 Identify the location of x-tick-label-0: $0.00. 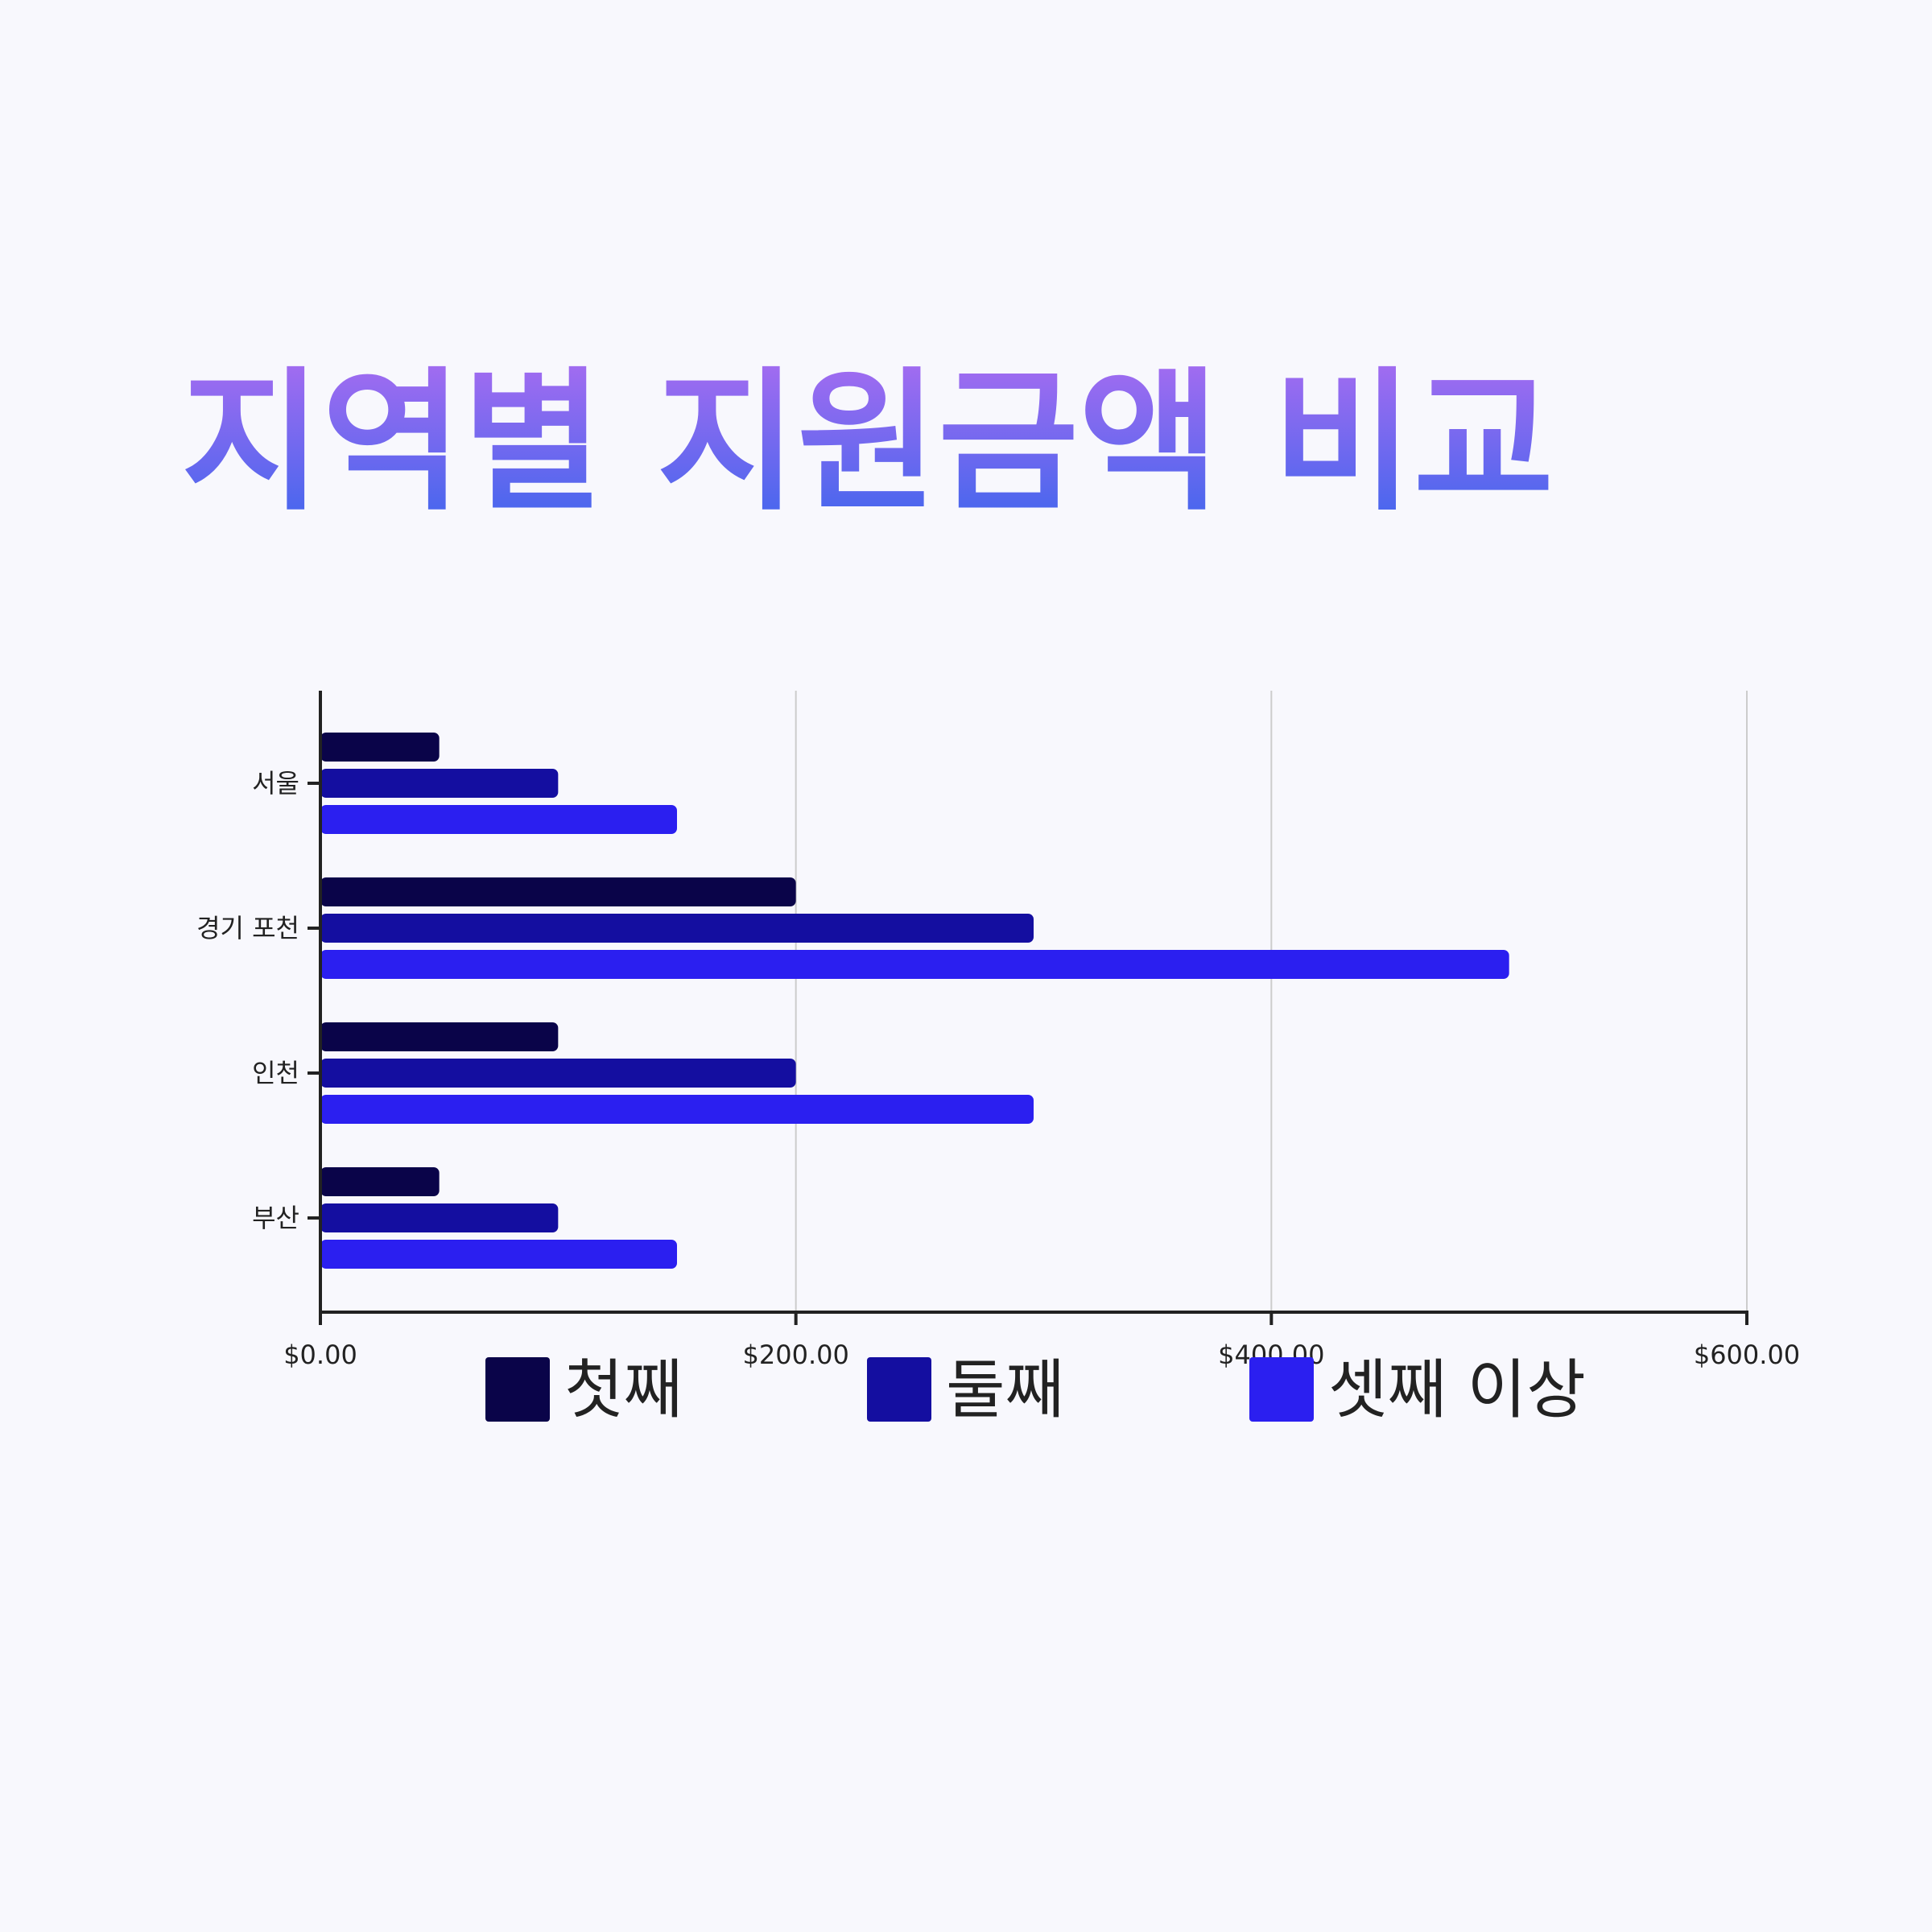
(320, 1355).